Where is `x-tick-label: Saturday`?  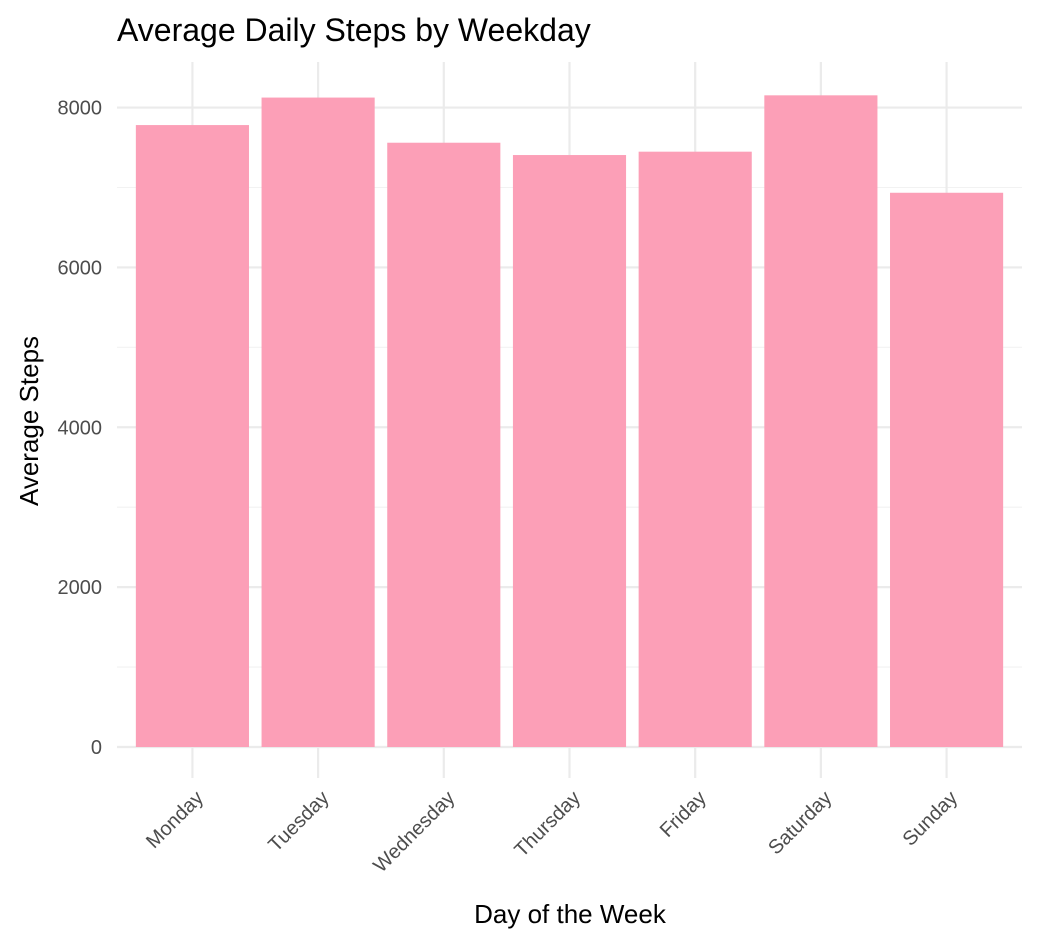
x-tick-label: Saturday is located at coordinates (800, 823).